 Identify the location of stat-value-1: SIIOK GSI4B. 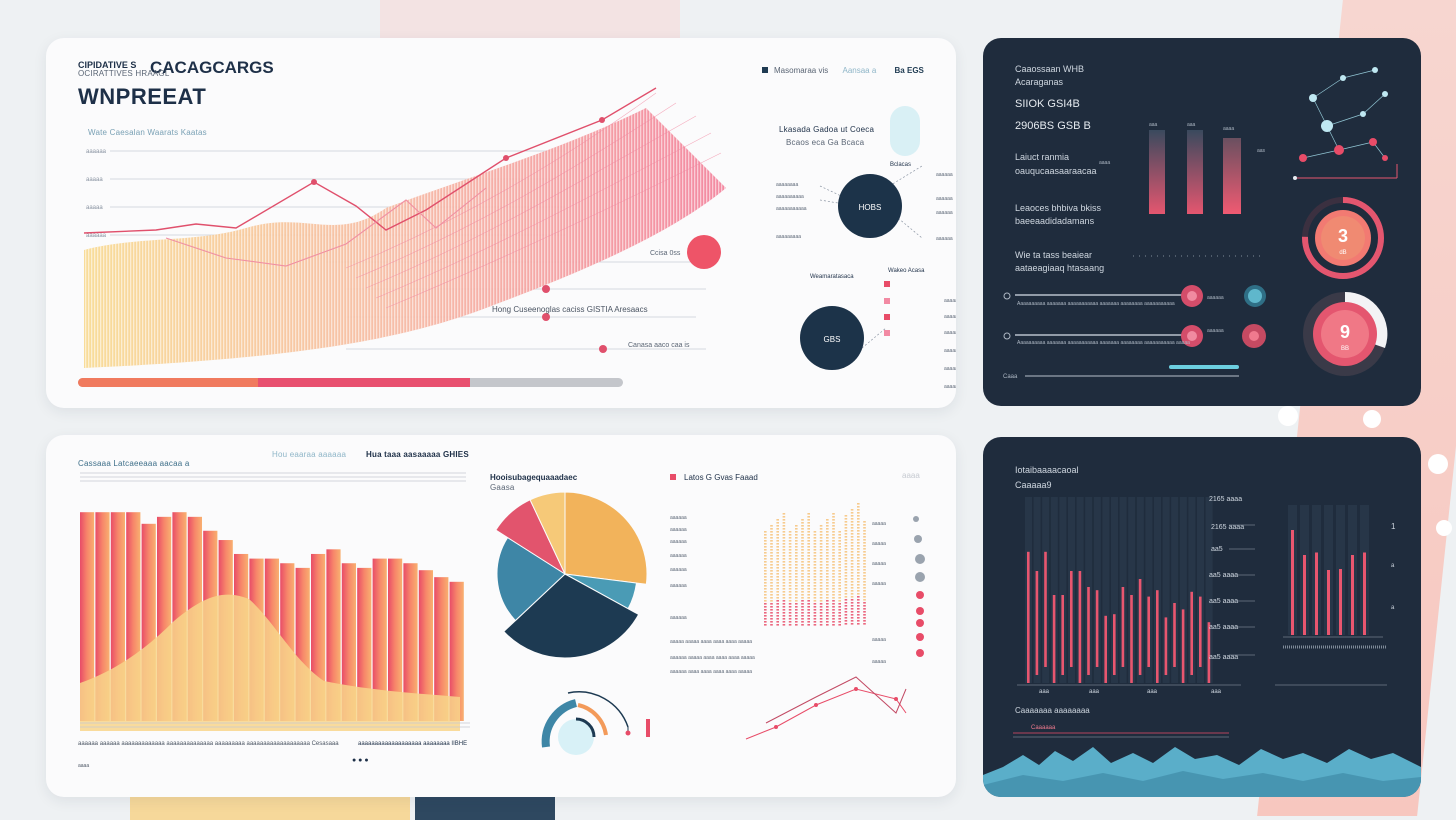
(1047, 104).